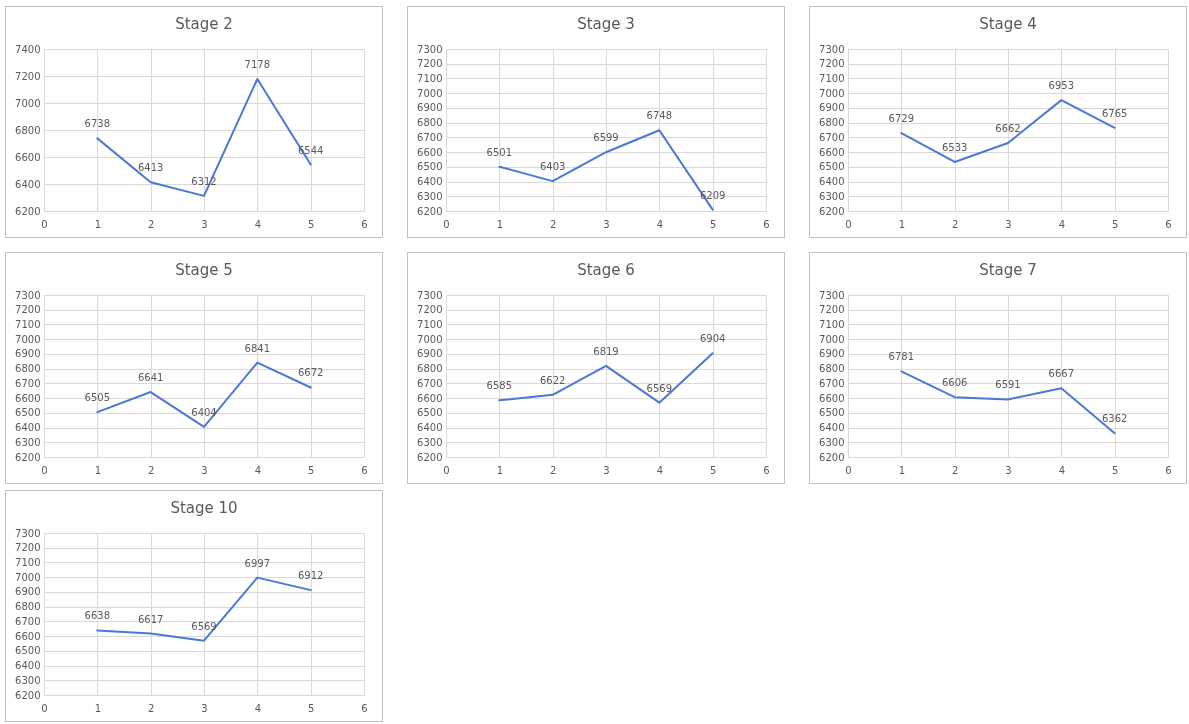 The image size is (1189, 724). I want to click on data-label: 6662, so click(1008, 128).